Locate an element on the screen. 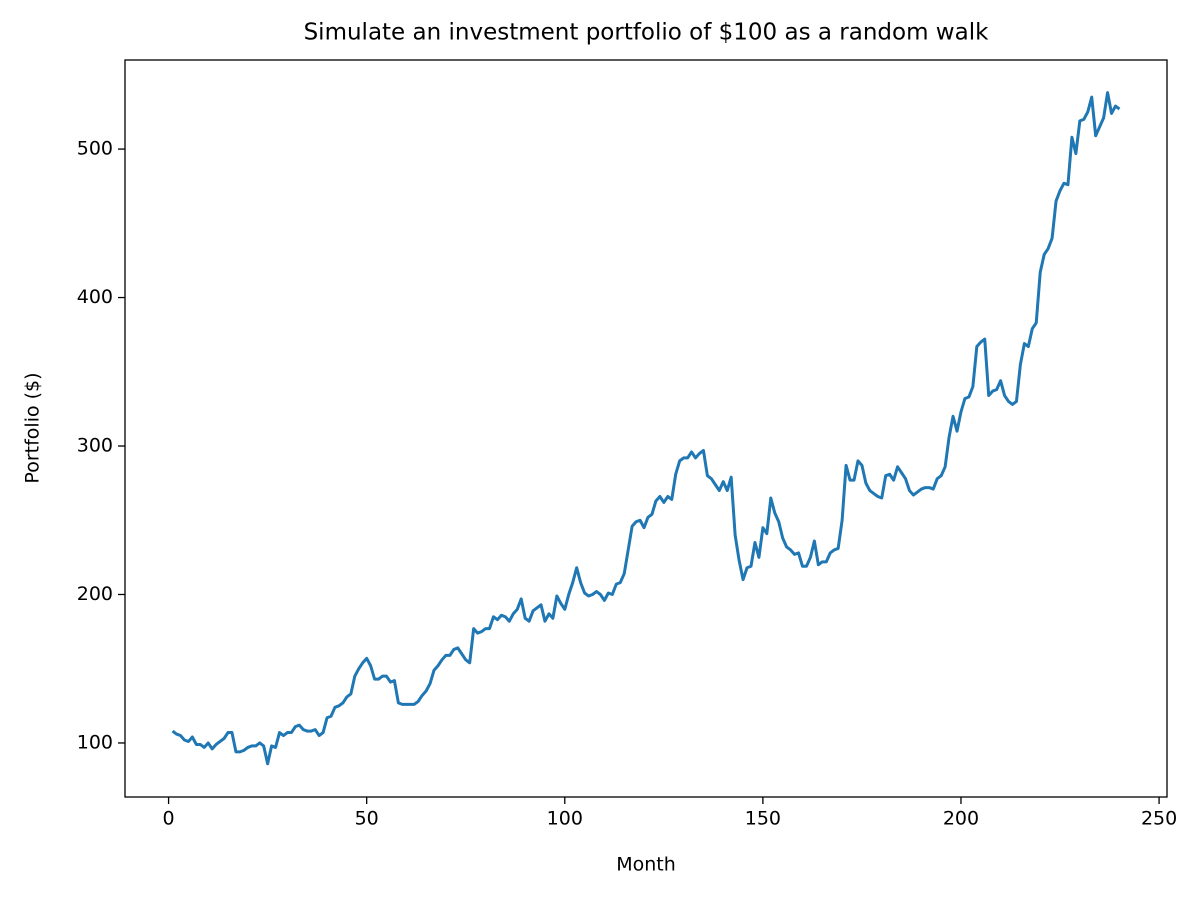 This screenshot has height=898, width=1203. x-tick-label: 0 is located at coordinates (169, 819).